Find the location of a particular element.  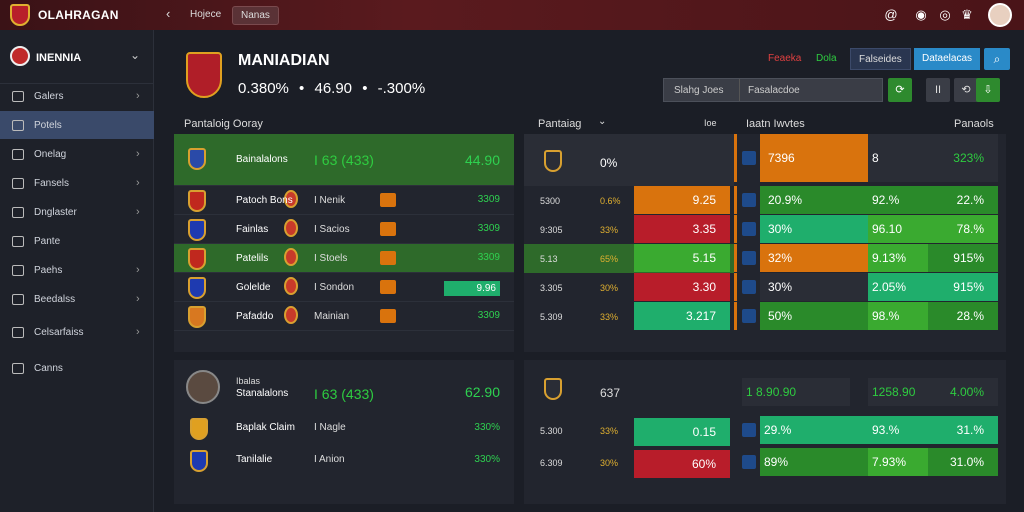

table-row: Bainalalons I 63 (433) 44.90 is located at coordinates (344, 160).